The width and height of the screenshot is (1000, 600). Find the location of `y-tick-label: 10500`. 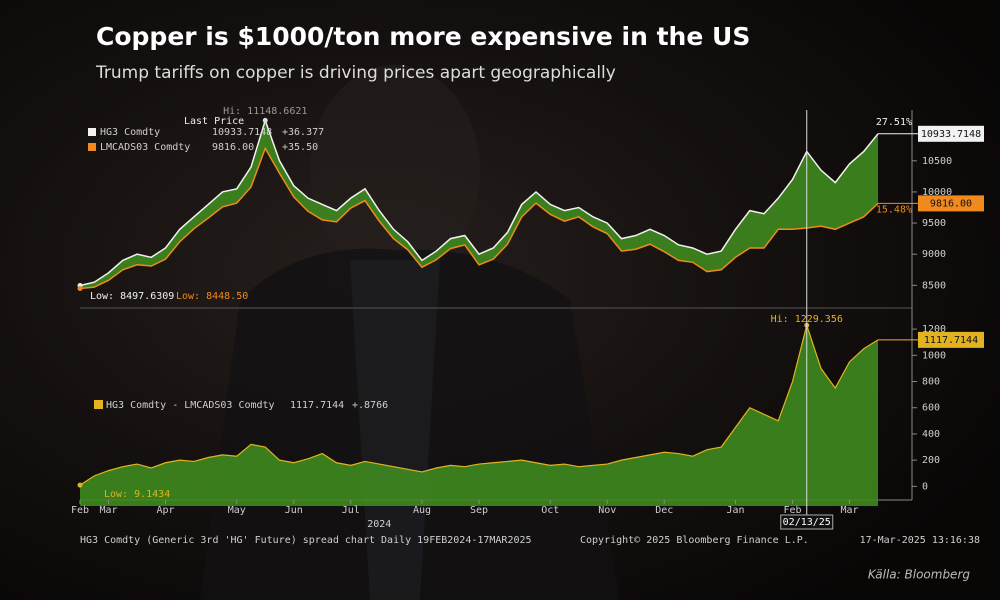

y-tick-label: 10500 is located at coordinates (937, 161).